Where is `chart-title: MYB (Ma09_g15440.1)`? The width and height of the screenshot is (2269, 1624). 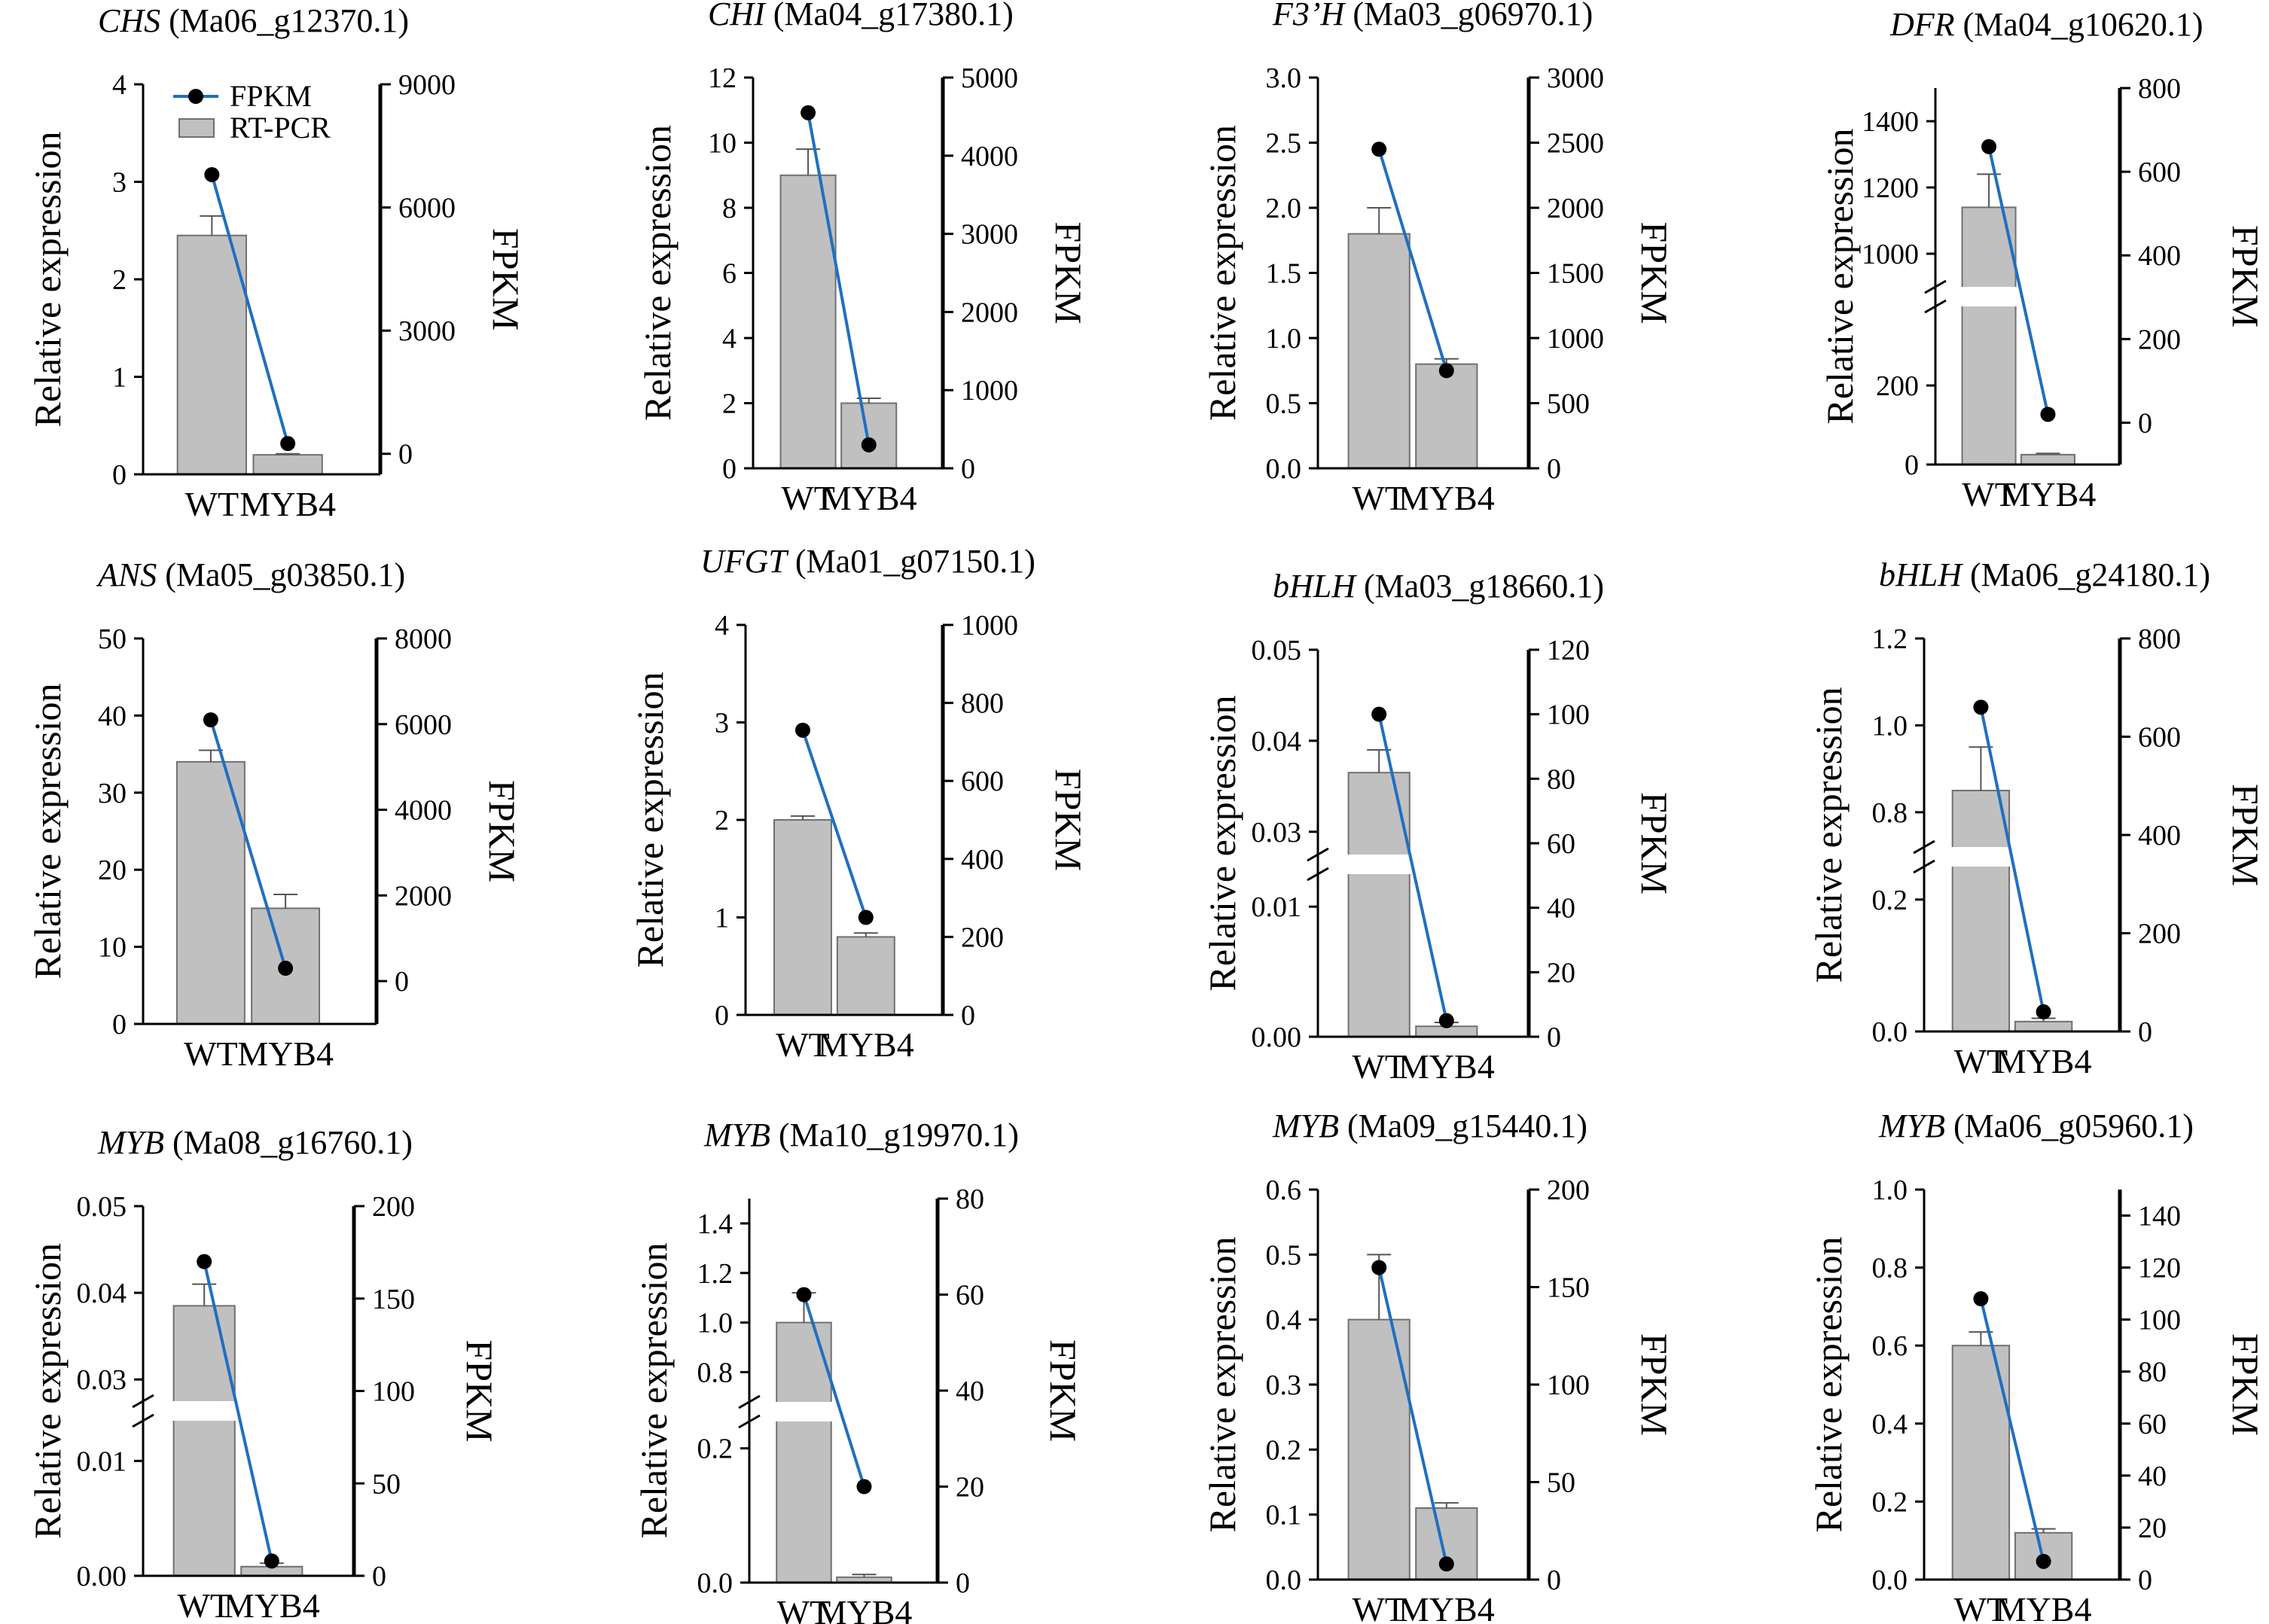 chart-title: MYB (Ma09_g15440.1) is located at coordinates (1429, 1126).